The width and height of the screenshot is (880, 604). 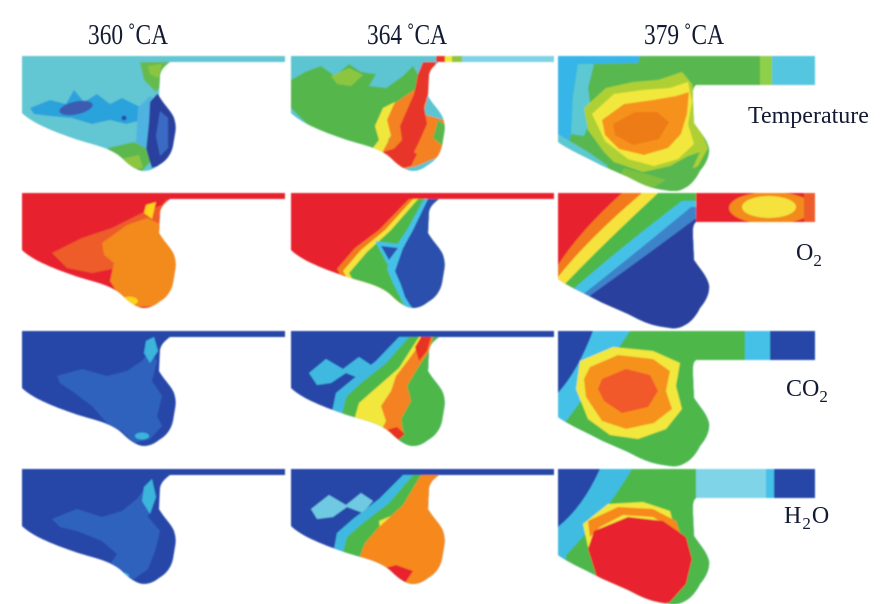 I want to click on svg-text: CO2, so click(x=807, y=391).